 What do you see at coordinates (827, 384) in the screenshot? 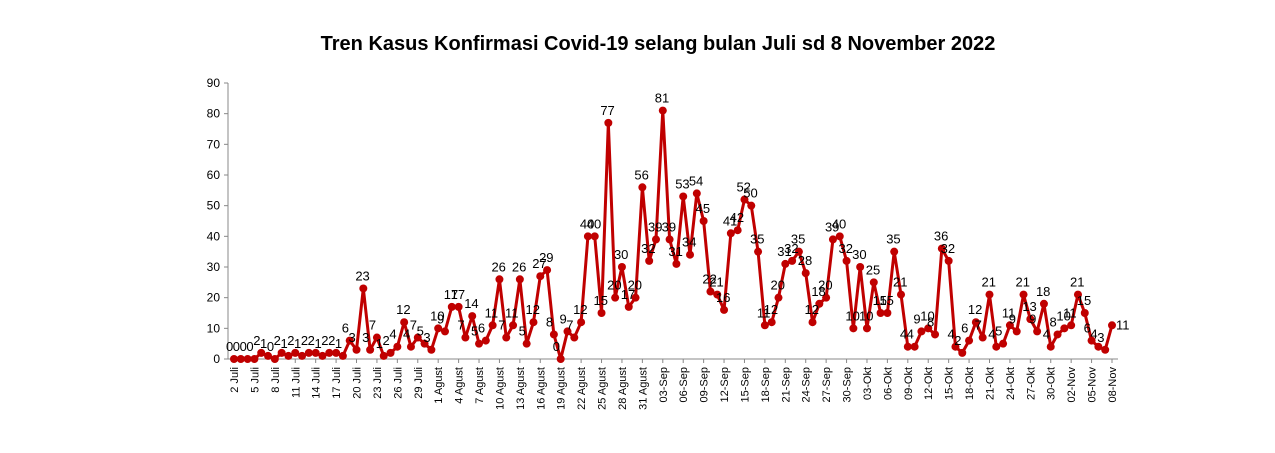
I see `x-tick-label: 27-Sep` at bounding box center [827, 384].